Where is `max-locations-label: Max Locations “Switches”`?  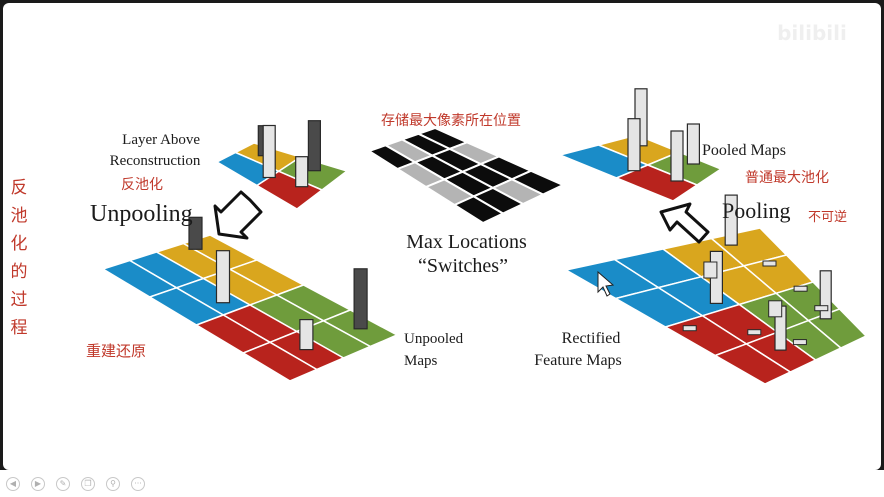 max-locations-label: Max Locations “Switches” is located at coordinates (469, 254).